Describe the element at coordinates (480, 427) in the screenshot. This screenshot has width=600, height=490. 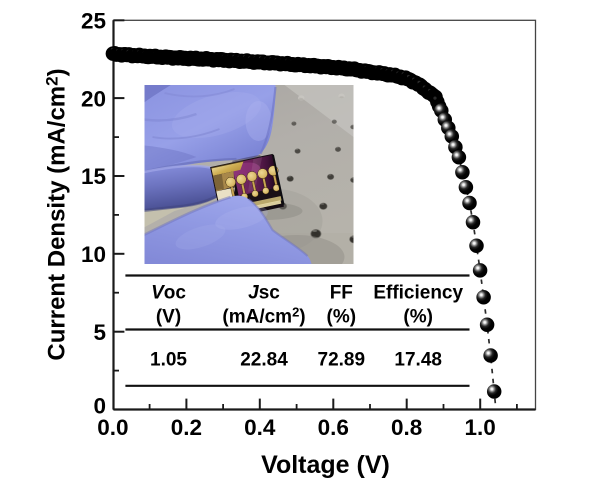
I see `svg-text: 1.0` at that location.